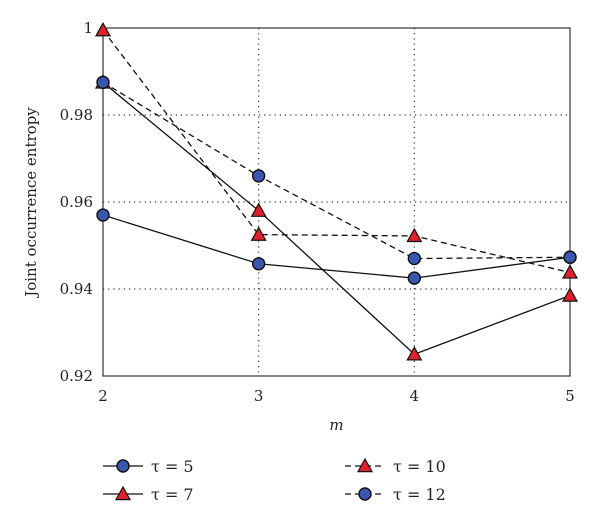 The height and width of the screenshot is (521, 600). What do you see at coordinates (172, 466) in the screenshot?
I see `legend-label: τ = 5` at bounding box center [172, 466].